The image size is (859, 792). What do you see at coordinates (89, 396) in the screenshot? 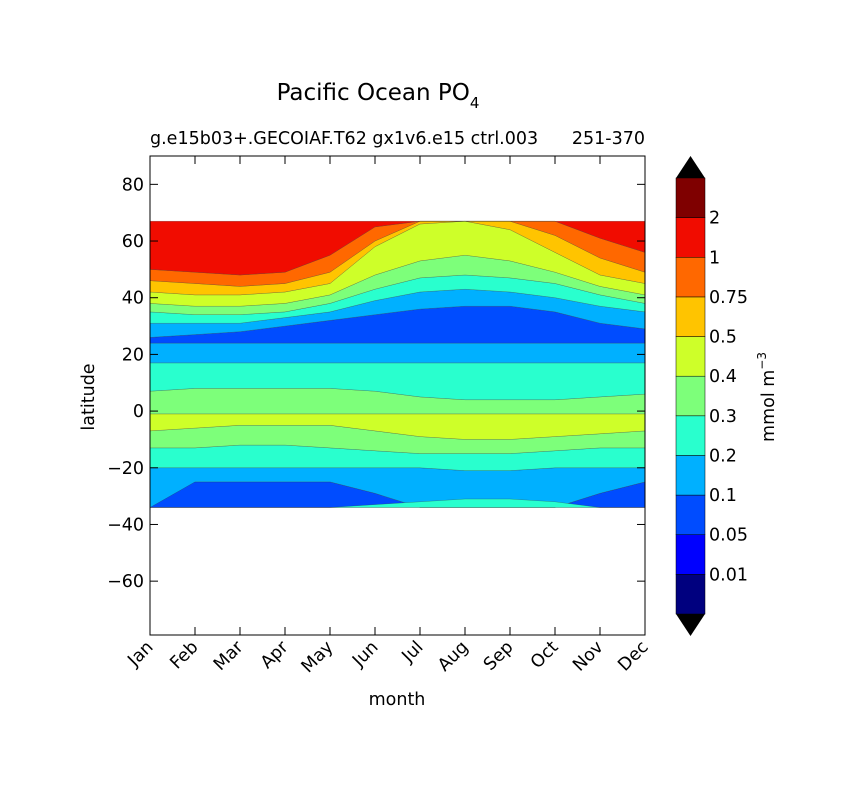
I see `y-axis-label: latitude` at bounding box center [89, 396].